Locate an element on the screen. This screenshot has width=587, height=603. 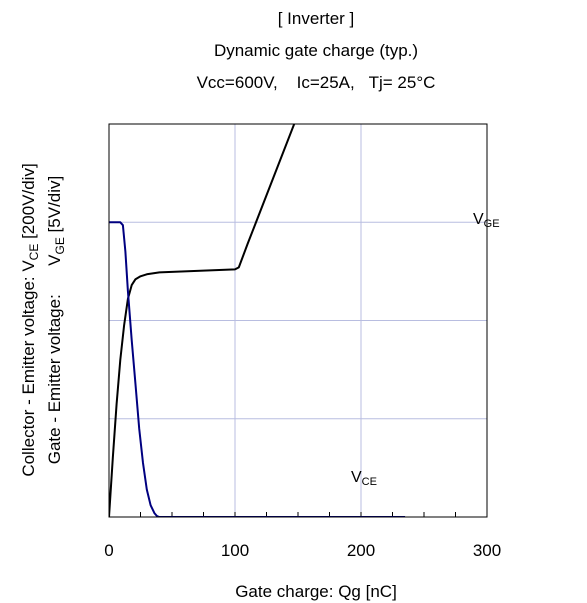
x-axis-label: Gate charge: Qg [nC] is located at coordinates (316, 591).